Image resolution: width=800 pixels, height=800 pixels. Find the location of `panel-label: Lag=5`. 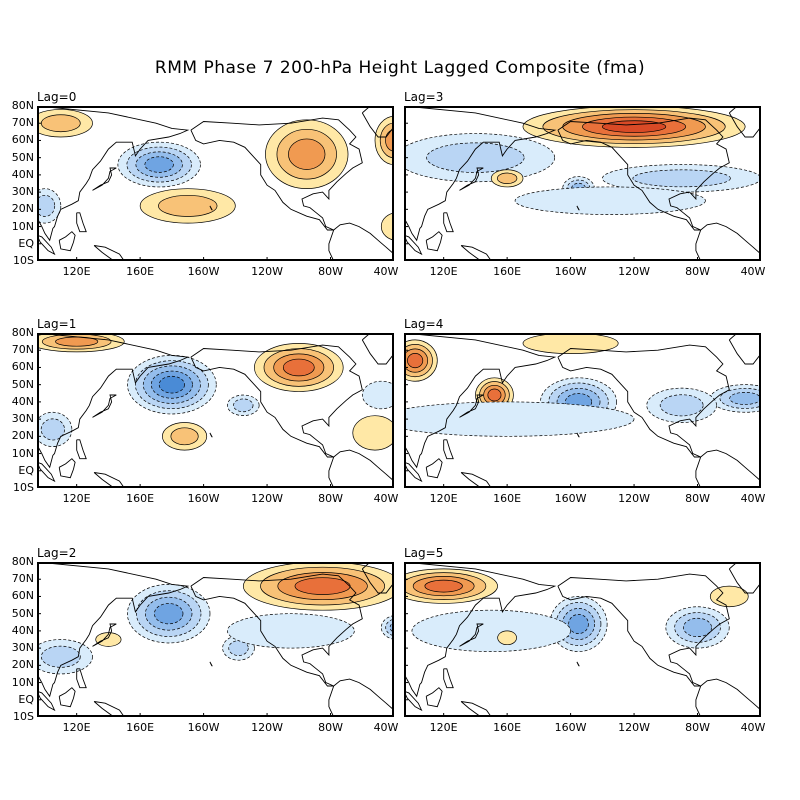

panel-label: Lag=5 is located at coordinates (424, 553).